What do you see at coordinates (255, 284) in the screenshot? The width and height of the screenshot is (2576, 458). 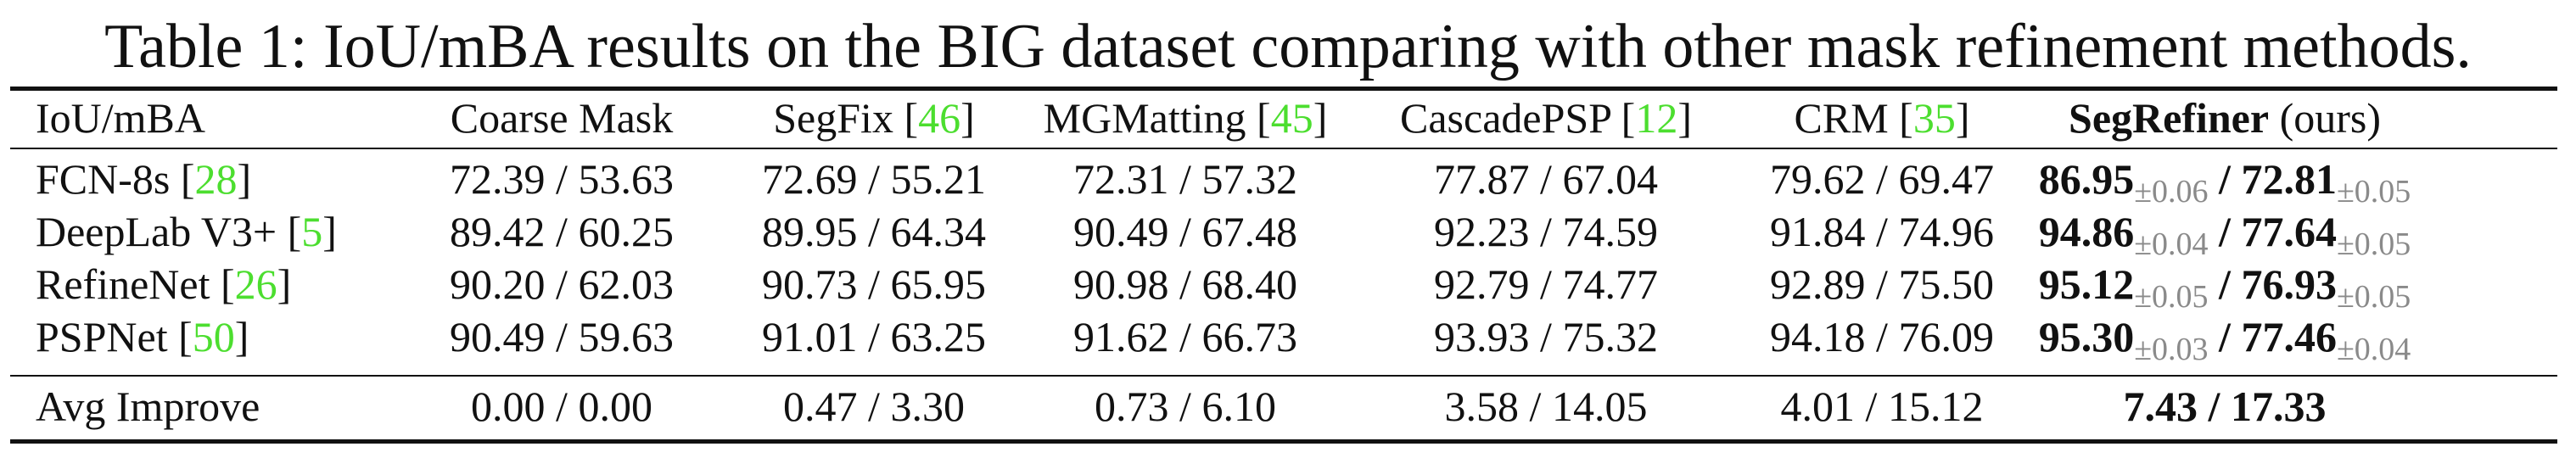 I see `citation-link: 26` at bounding box center [255, 284].